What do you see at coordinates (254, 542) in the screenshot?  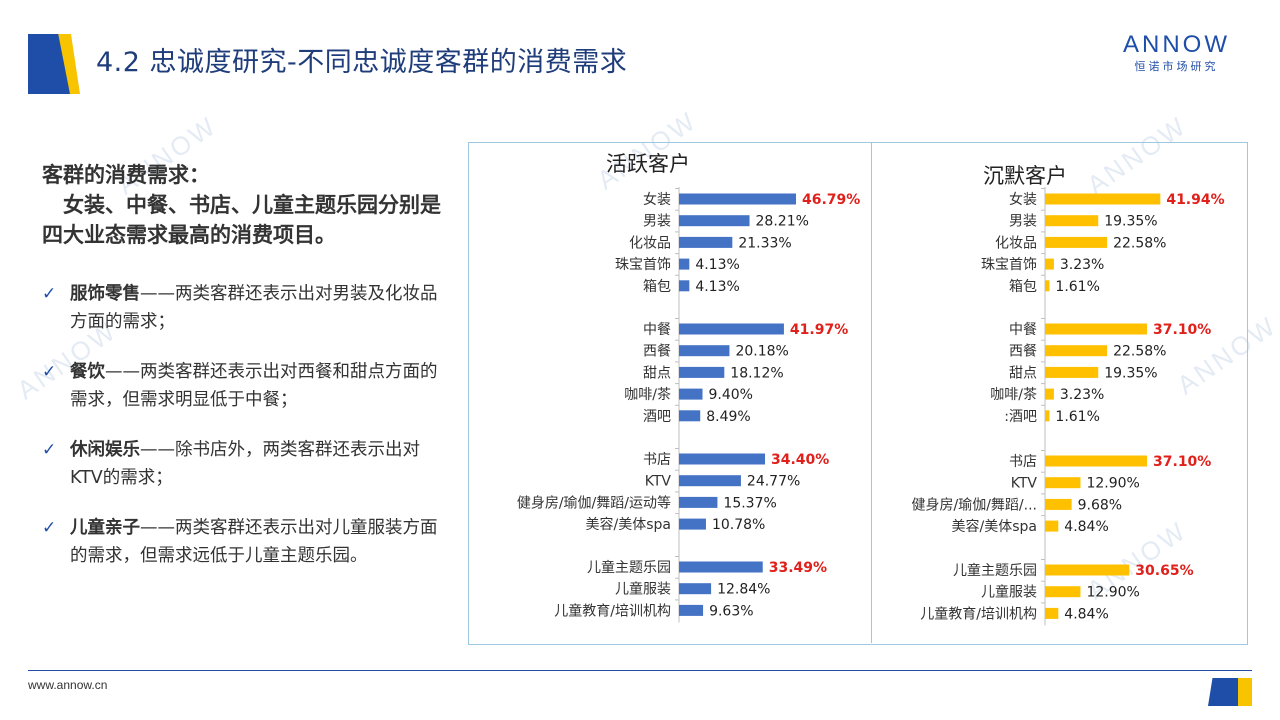 I see `bullet-text: ——两类客群还表示出对儿童服装方面的需求，但需求远低于儿童主题乐园。` at bounding box center [254, 542].